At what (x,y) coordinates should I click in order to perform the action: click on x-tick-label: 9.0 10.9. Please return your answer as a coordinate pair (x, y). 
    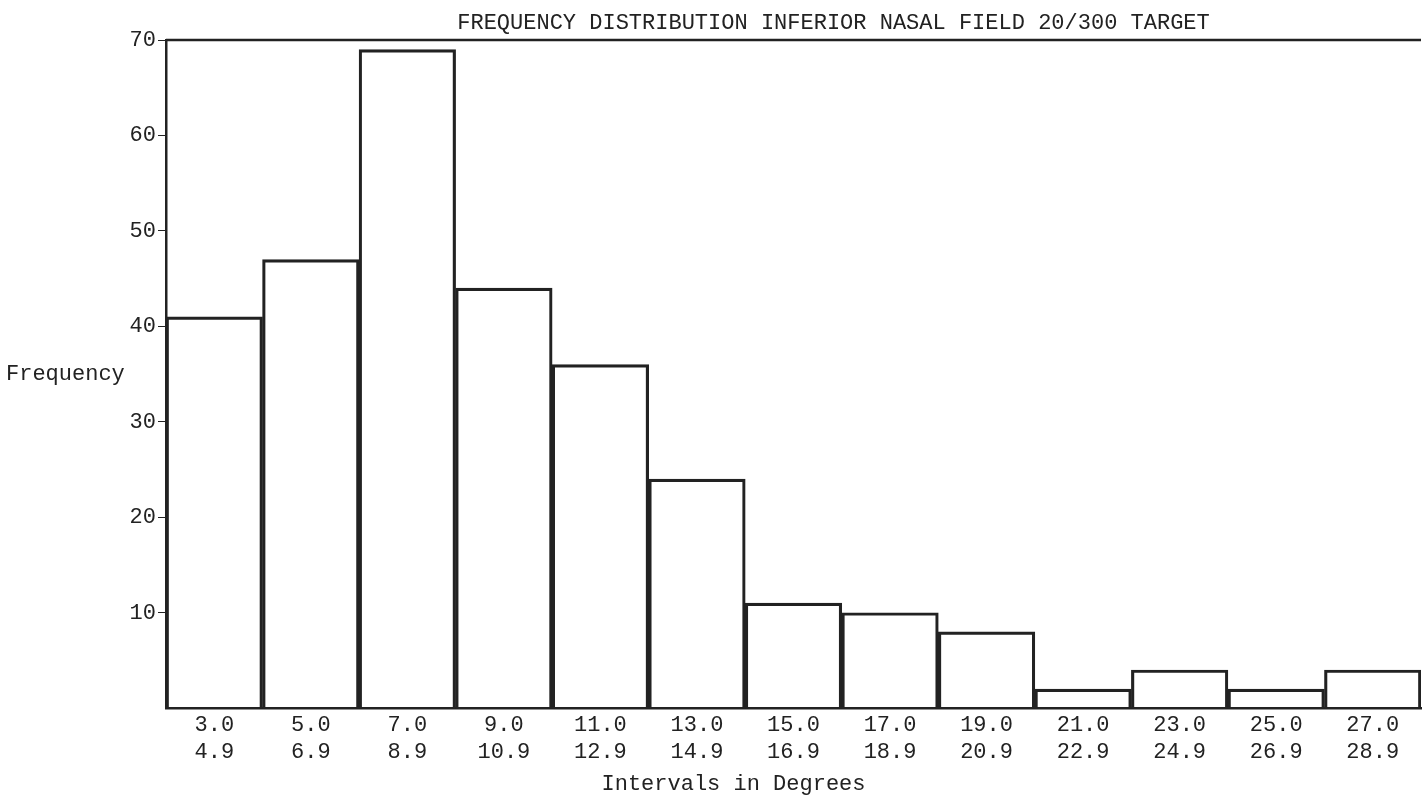
    Looking at the image, I should click on (504, 739).